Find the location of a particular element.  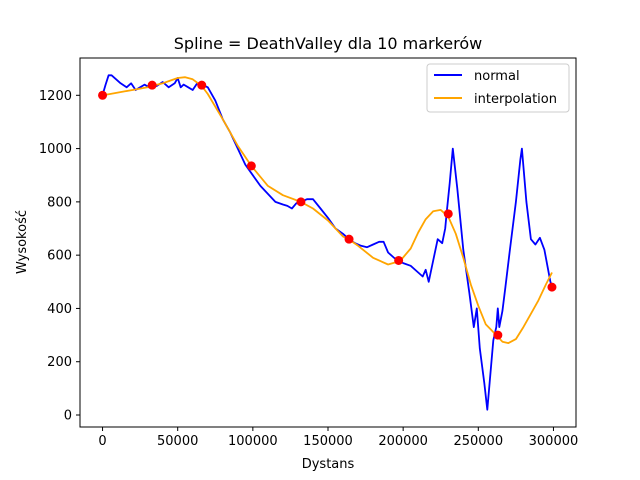

x-axis: 0 50000 100000 150000 200000 250000 300000 is located at coordinates (338, 438).